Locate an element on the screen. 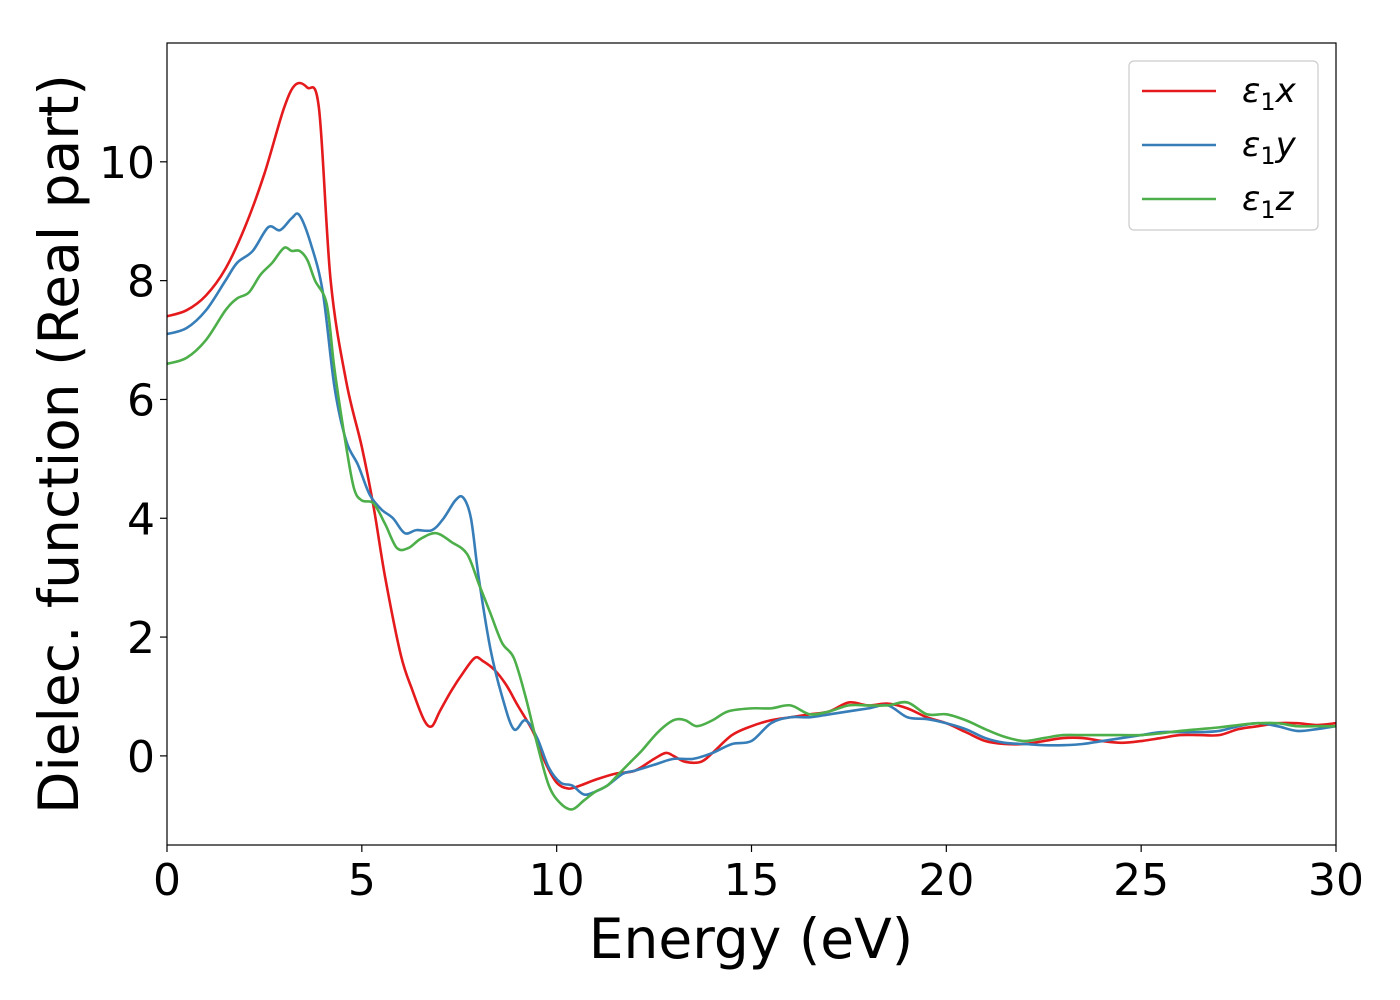  legend: ε1x ε1y ε1z is located at coordinates (1223, 145).